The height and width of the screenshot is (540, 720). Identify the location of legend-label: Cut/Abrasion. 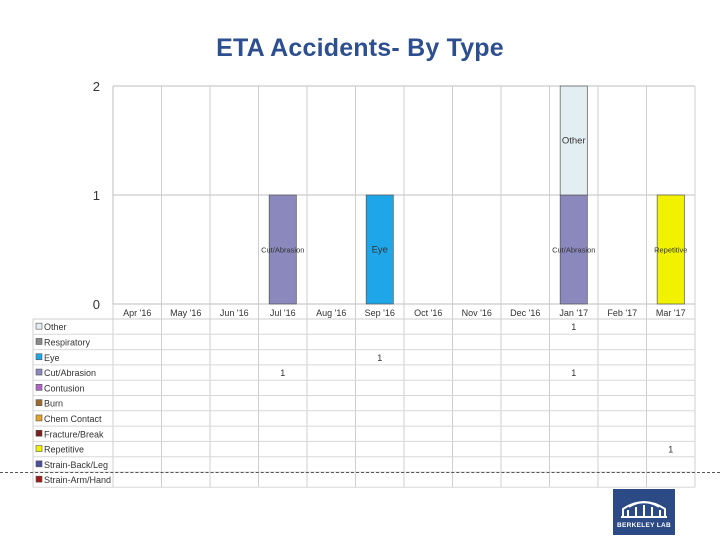
(70, 373).